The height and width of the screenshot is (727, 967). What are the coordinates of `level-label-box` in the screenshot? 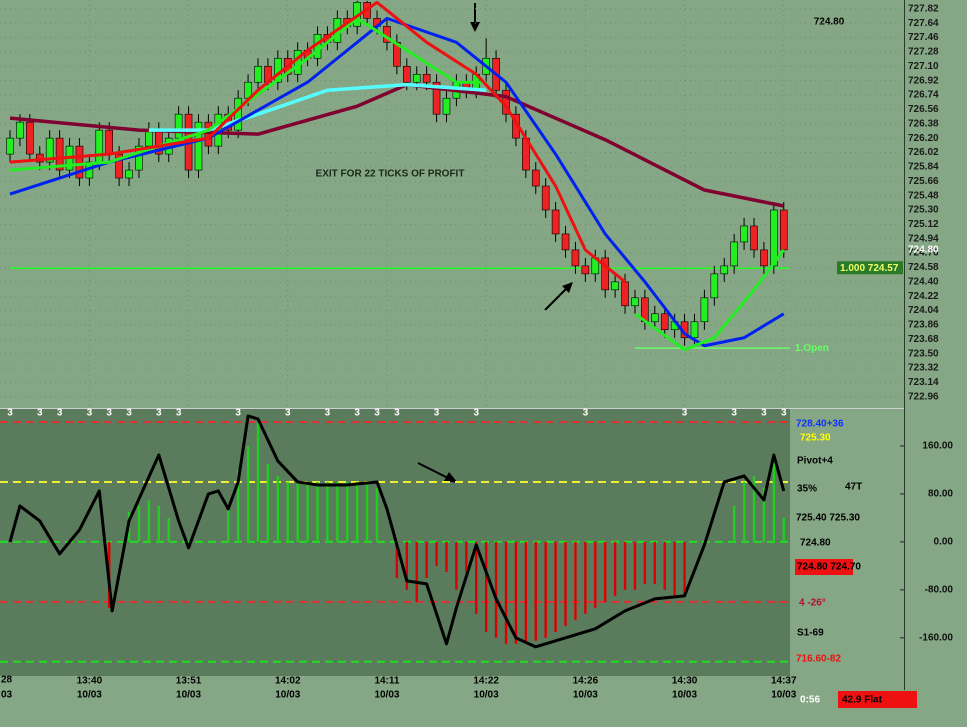 It's located at (870, 268).